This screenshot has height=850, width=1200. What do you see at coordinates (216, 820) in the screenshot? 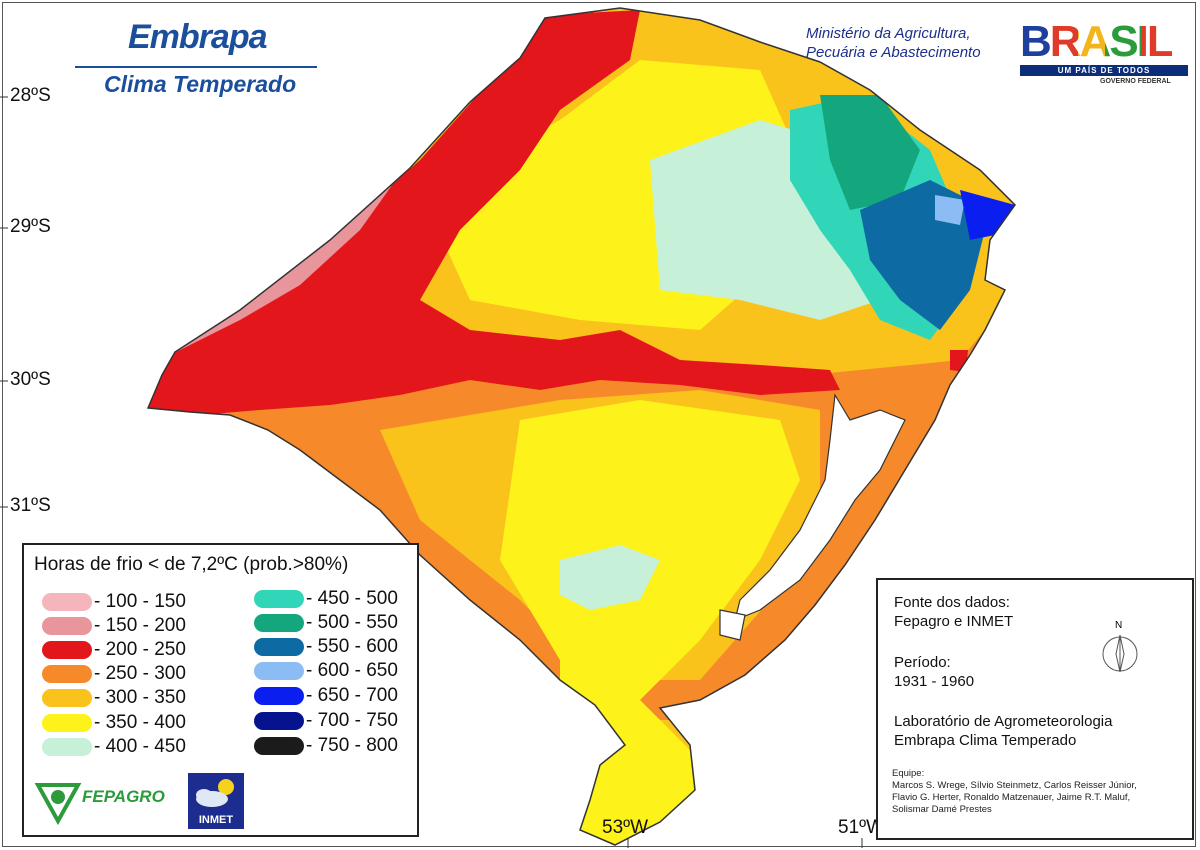
I see `inmet-wordmark: INMET` at bounding box center [216, 820].